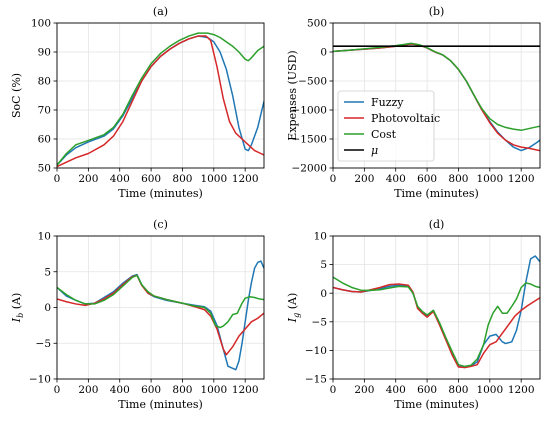 Image resolution: width=550 pixels, height=423 pixels. I want to click on y-tick-label: 70, so click(44, 111).